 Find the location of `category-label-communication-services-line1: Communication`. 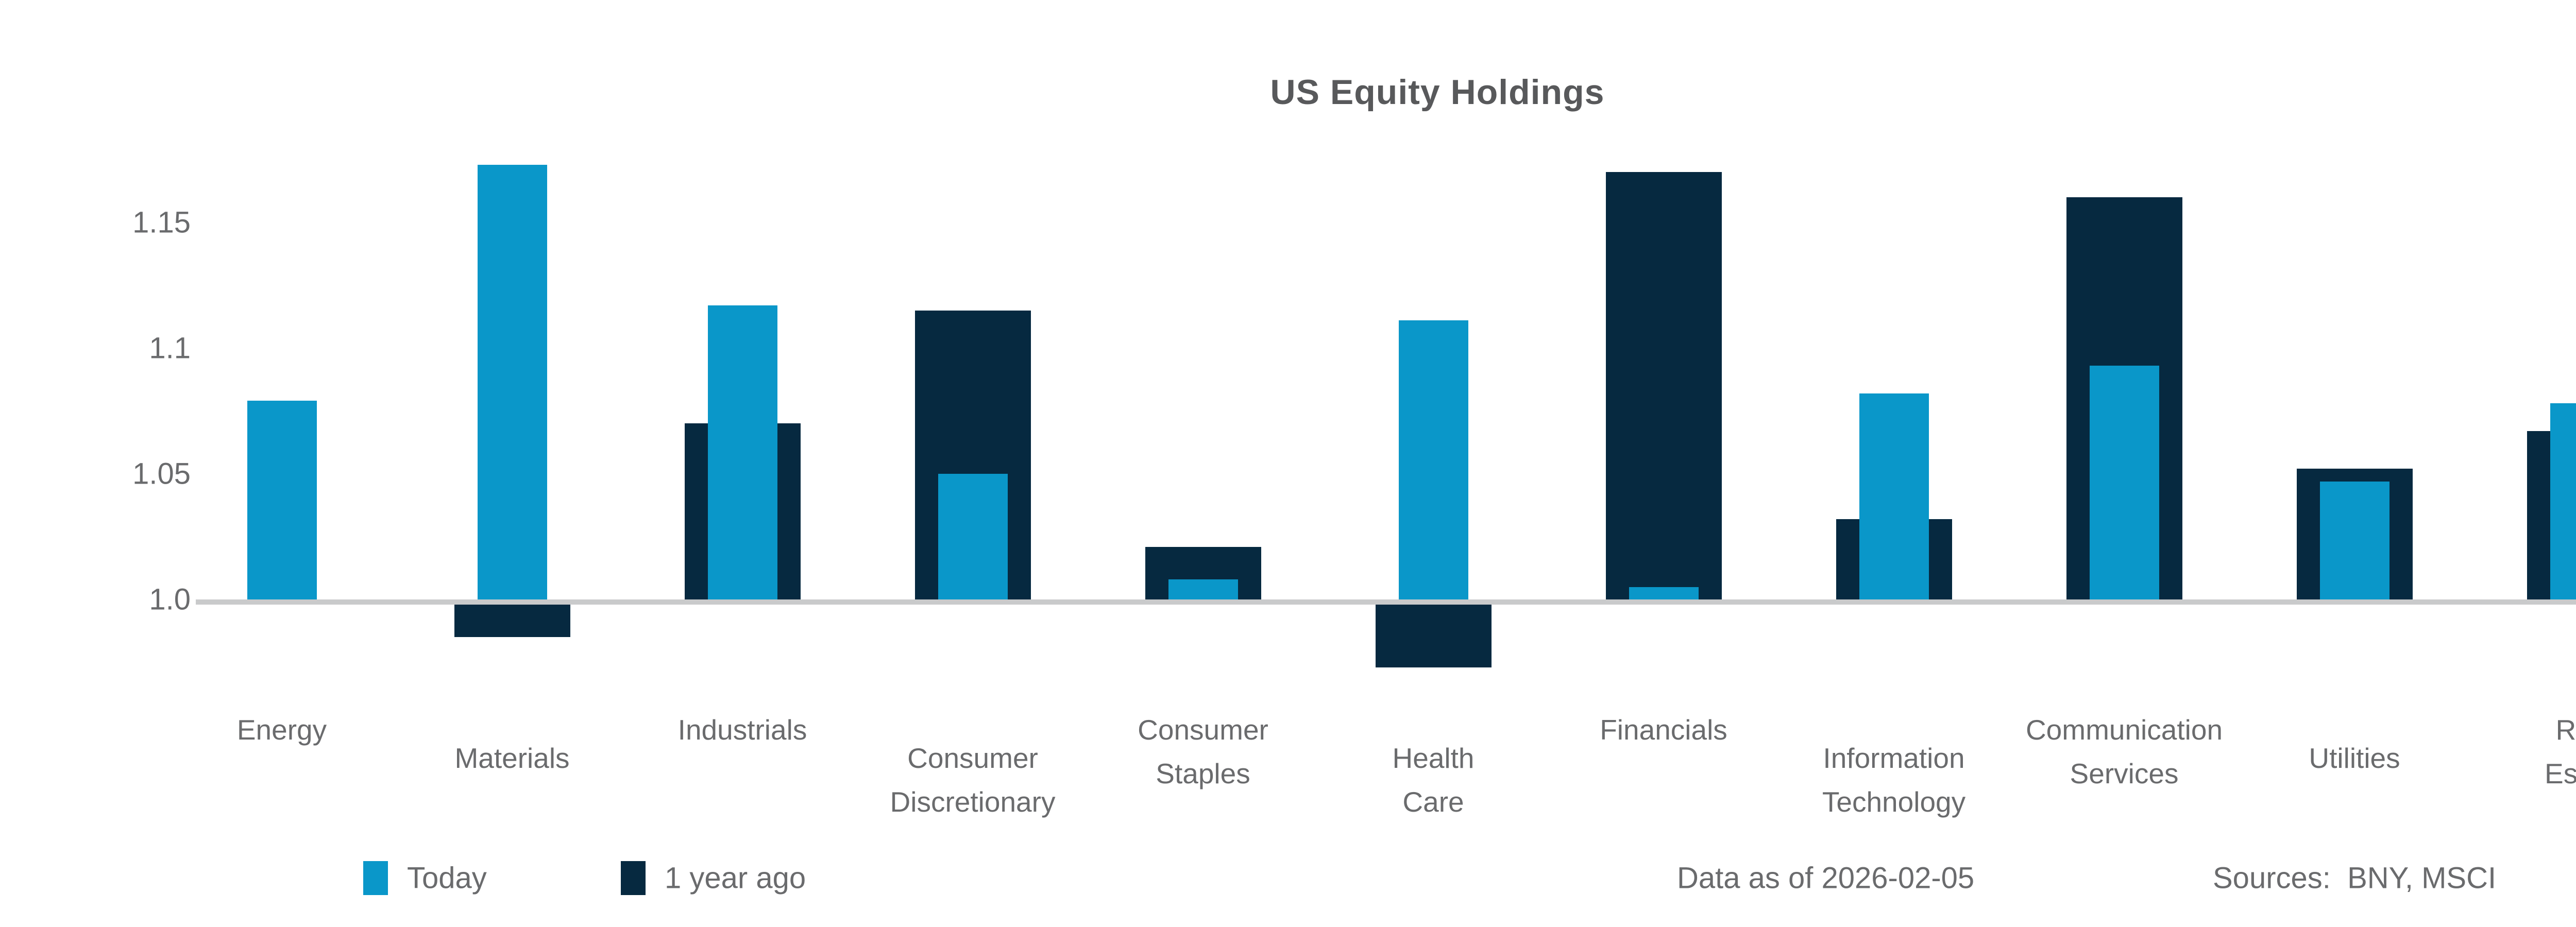

category-label-communication-services-line1: Communication is located at coordinates (2124, 730).